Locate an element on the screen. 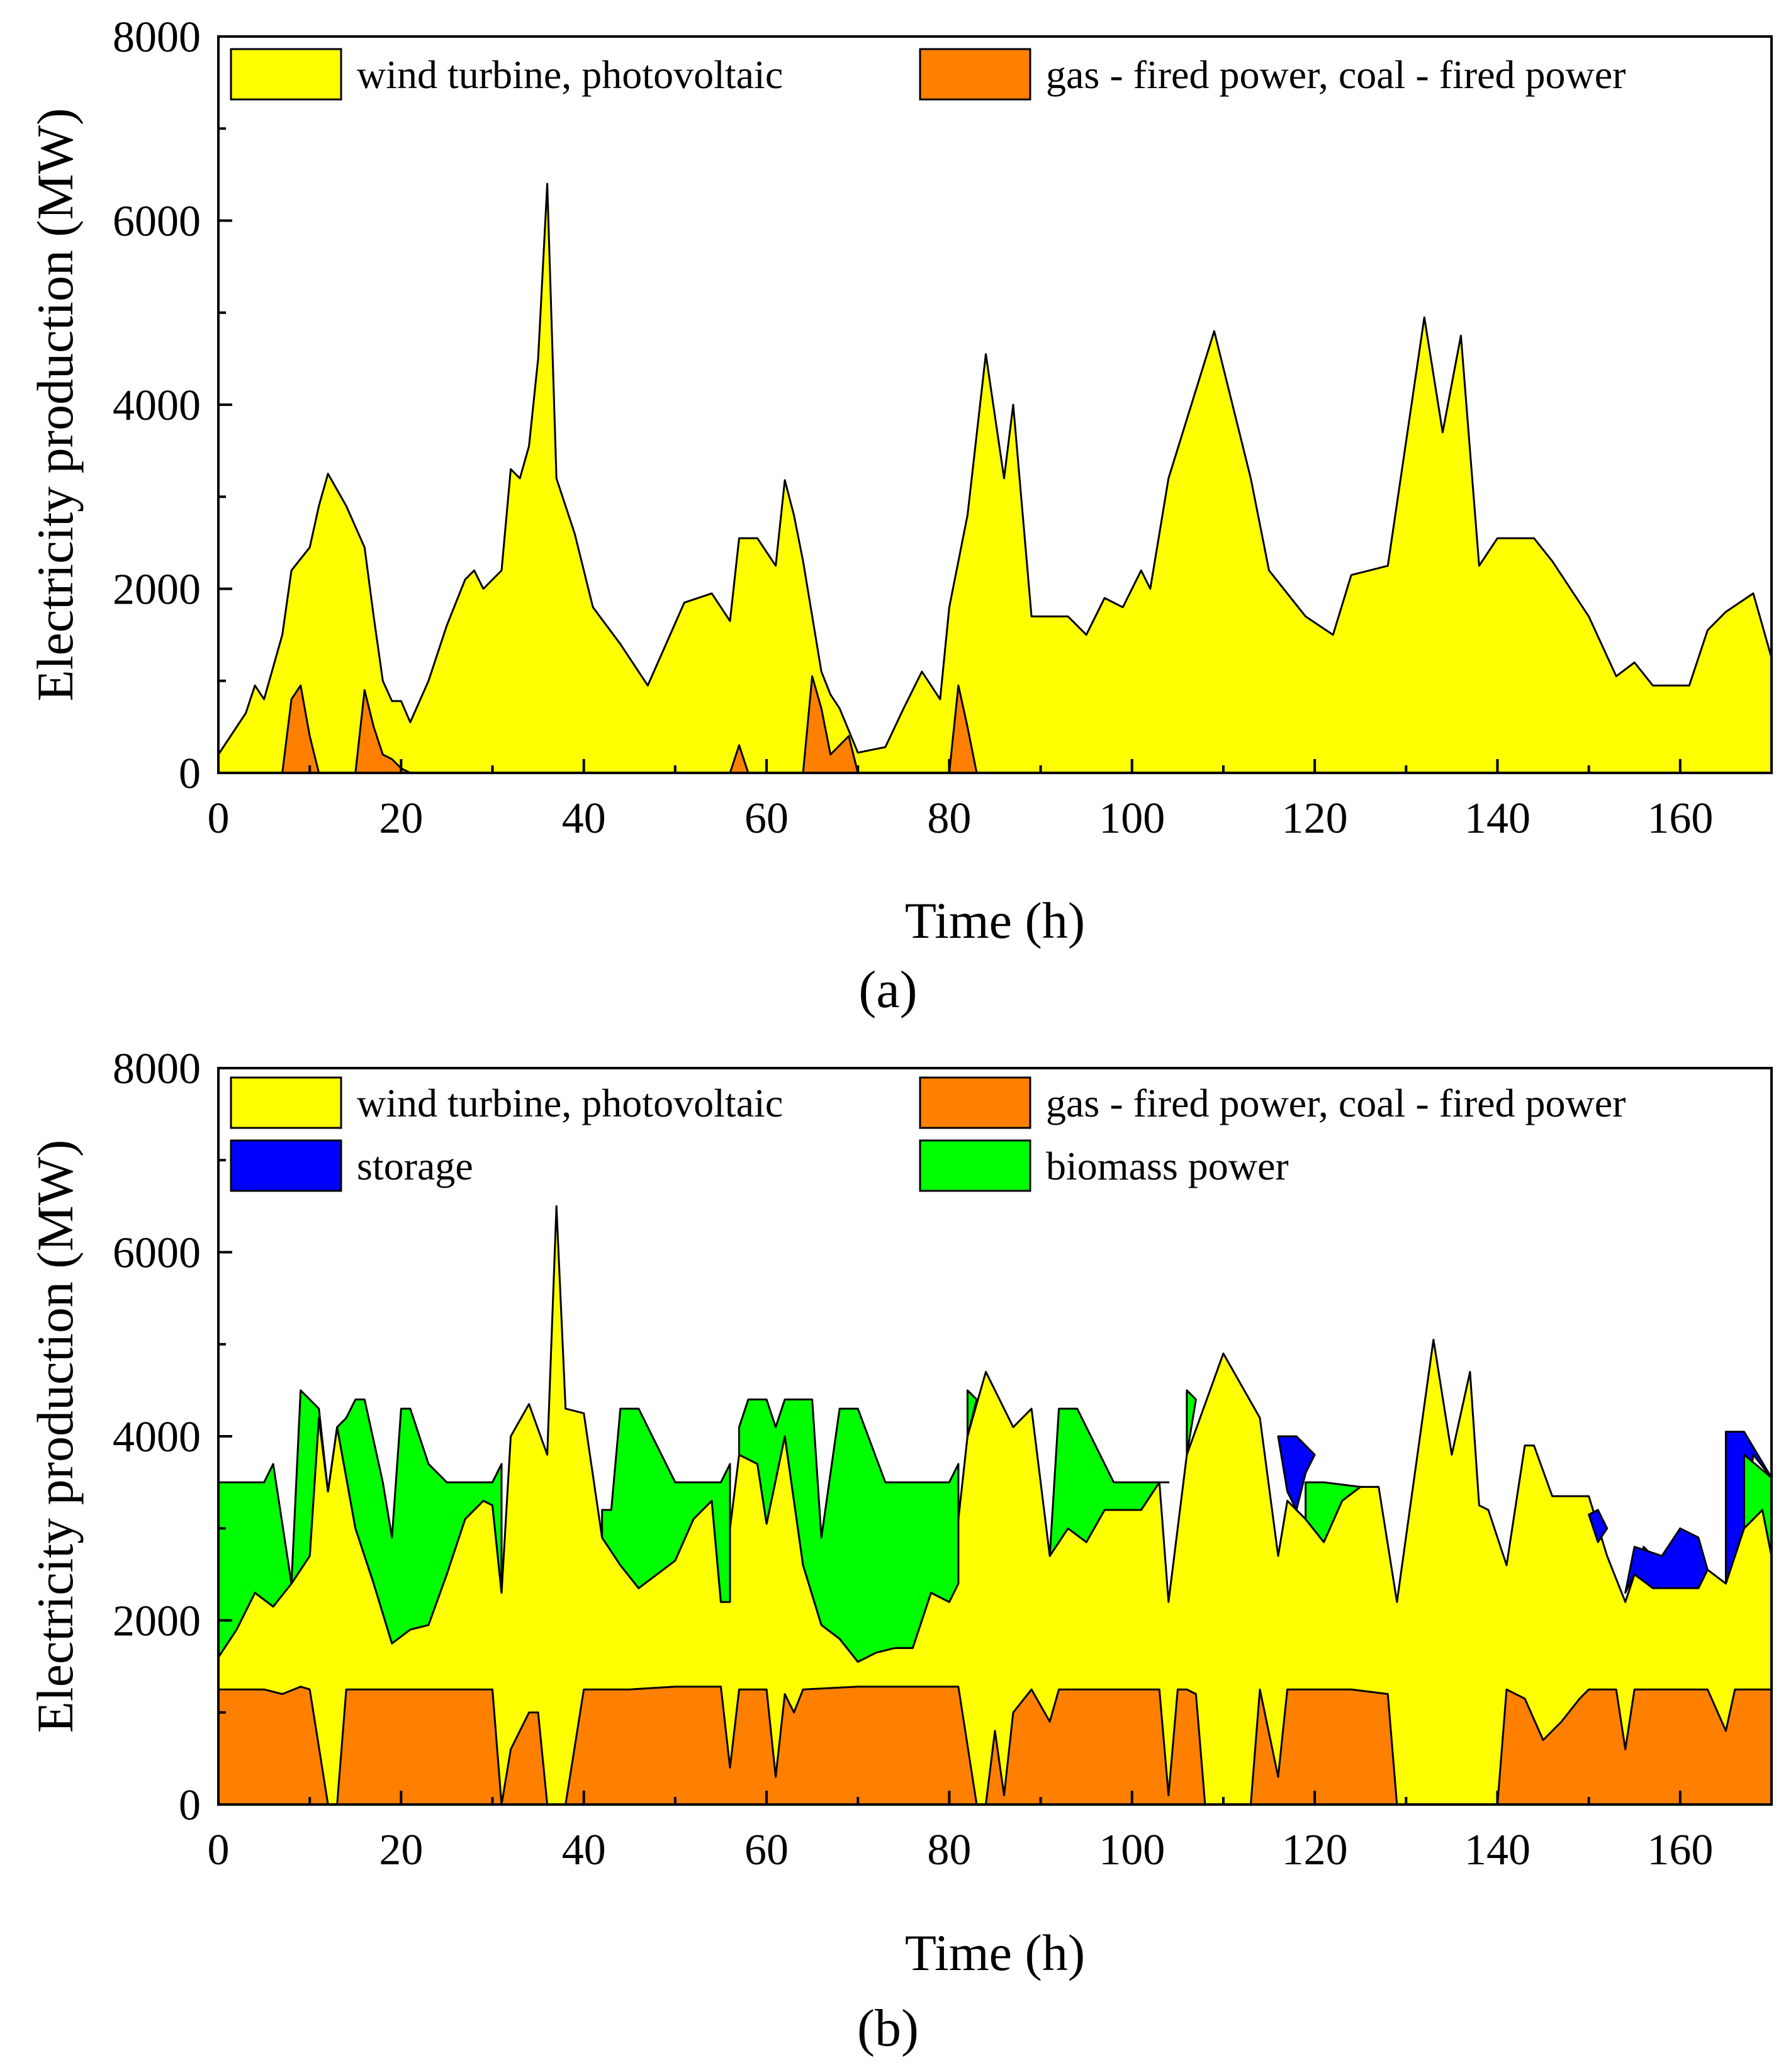 This screenshot has height=2072, width=1786. legend-swatch-biomass-power is located at coordinates (975, 1165).